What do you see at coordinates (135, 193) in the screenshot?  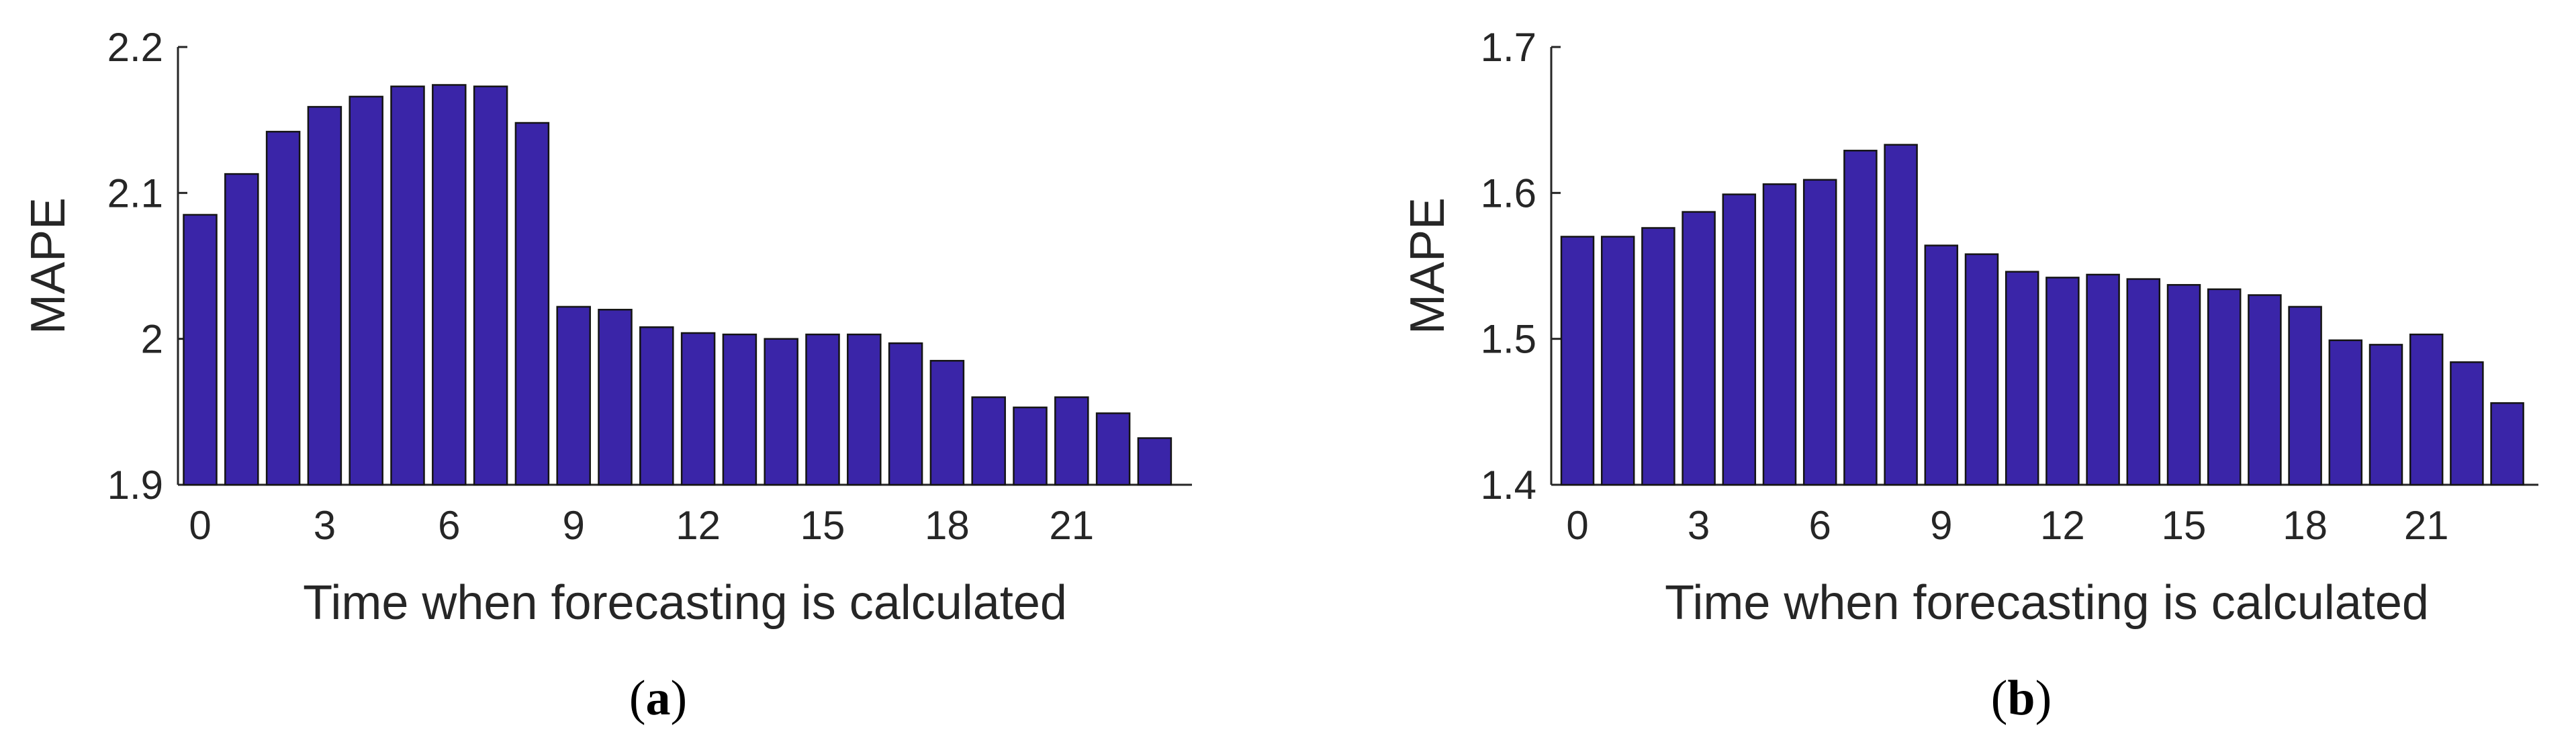 I see `y-tick-label: 2.1` at bounding box center [135, 193].